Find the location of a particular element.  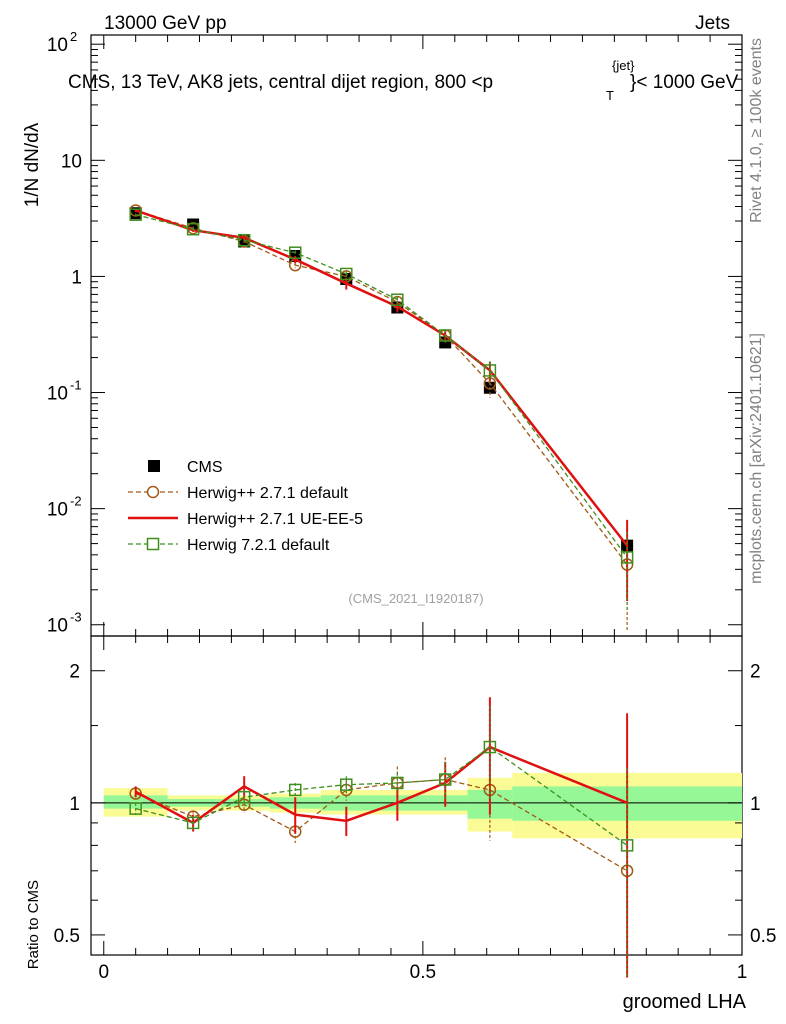

analysis-tag: (CMS_2021_I1920187) is located at coordinates (415, 598).